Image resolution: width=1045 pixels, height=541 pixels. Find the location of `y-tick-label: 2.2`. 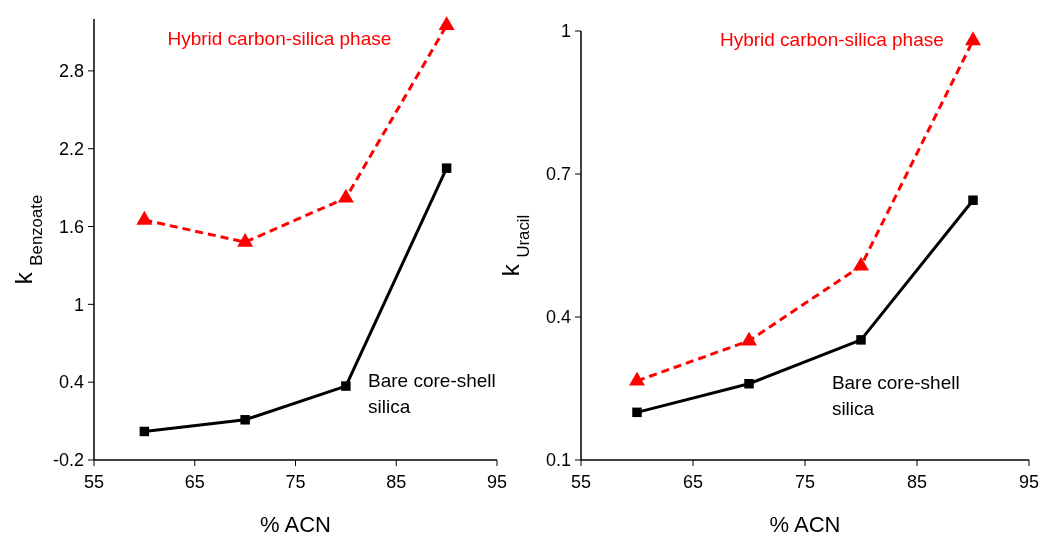

y-tick-label: 2.2 is located at coordinates (71, 149).